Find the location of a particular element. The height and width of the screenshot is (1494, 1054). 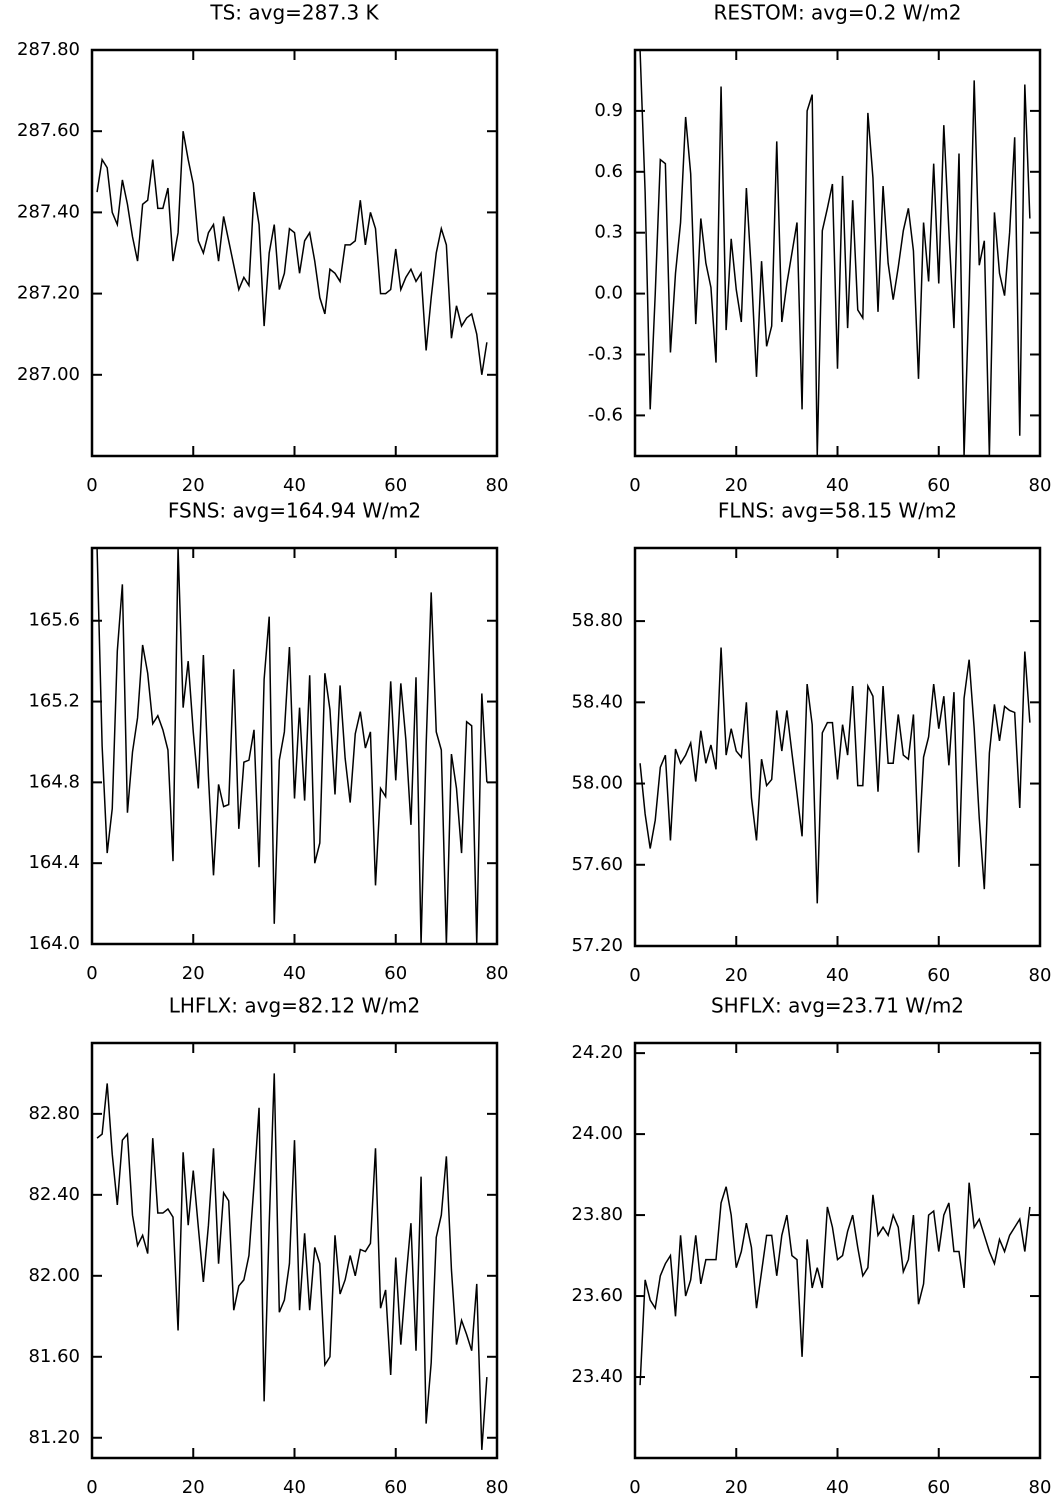

y-tick-label: 24.00 is located at coordinates (597, 1133).